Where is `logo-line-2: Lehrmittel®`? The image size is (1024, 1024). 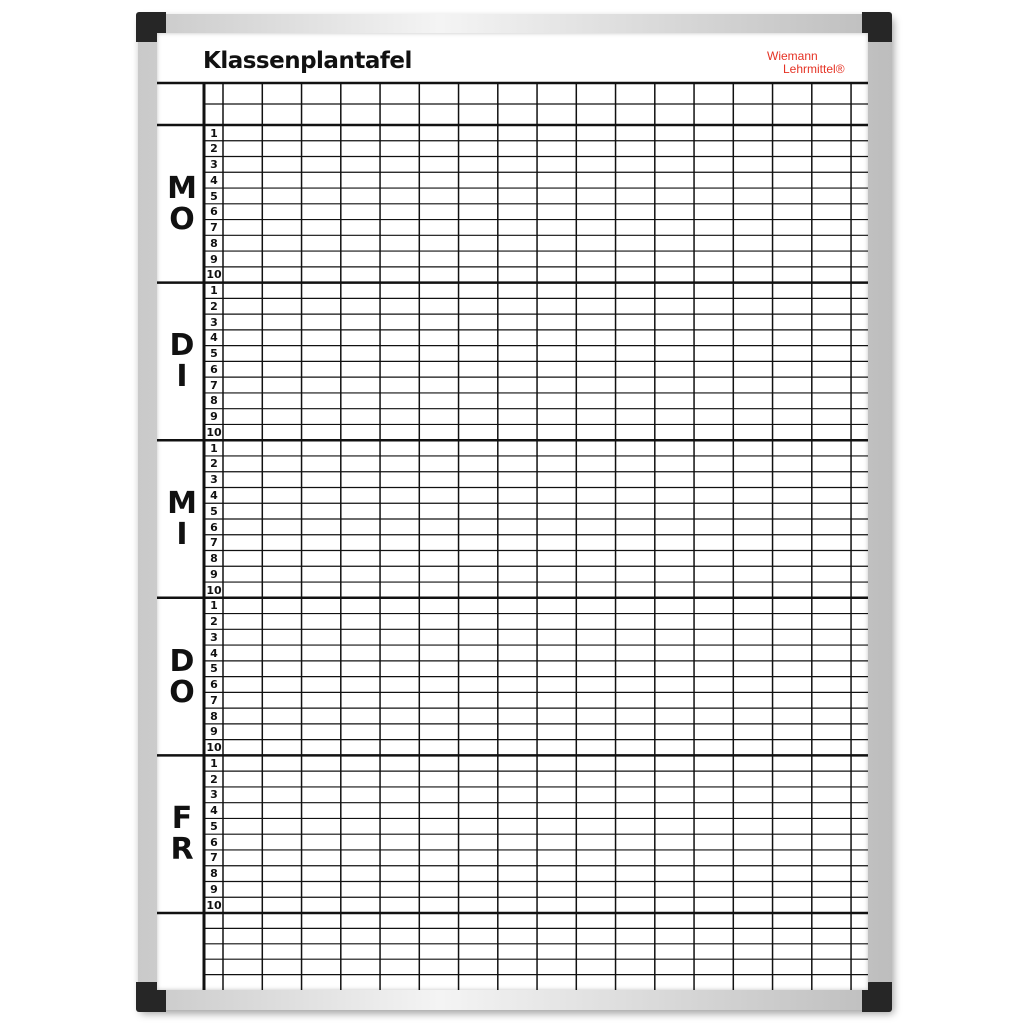 logo-line-2: Lehrmittel® is located at coordinates (814, 69).